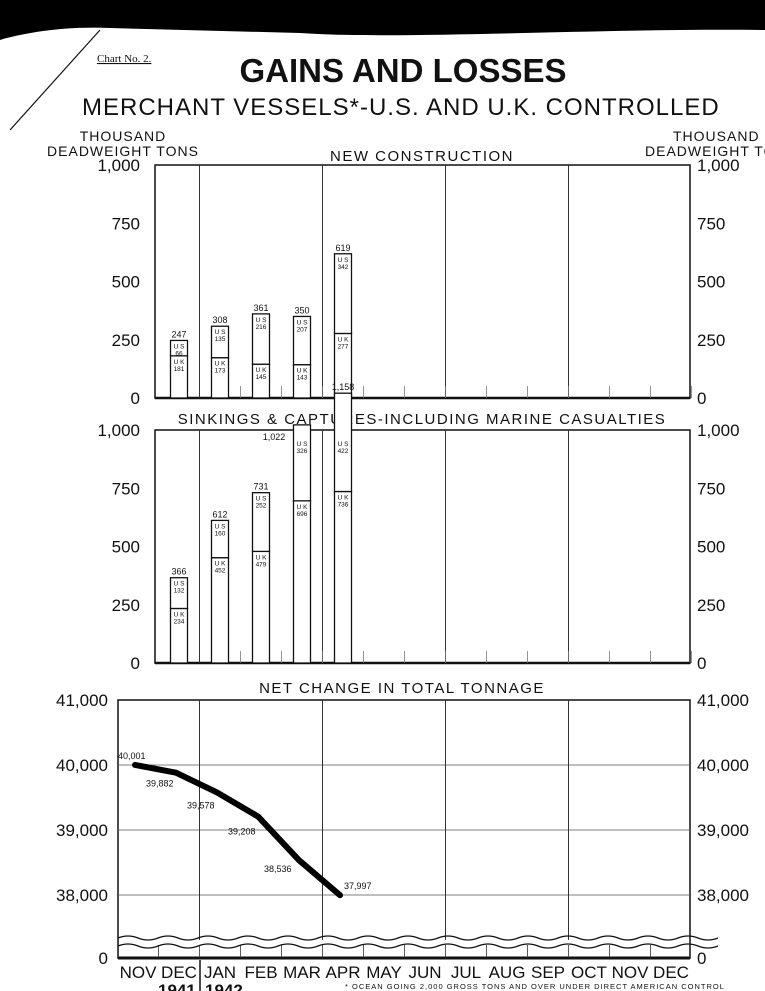  What do you see at coordinates (705, 151) in the screenshot?
I see `unit-right-line2: DEADWEIGHT TONS` at bounding box center [705, 151].